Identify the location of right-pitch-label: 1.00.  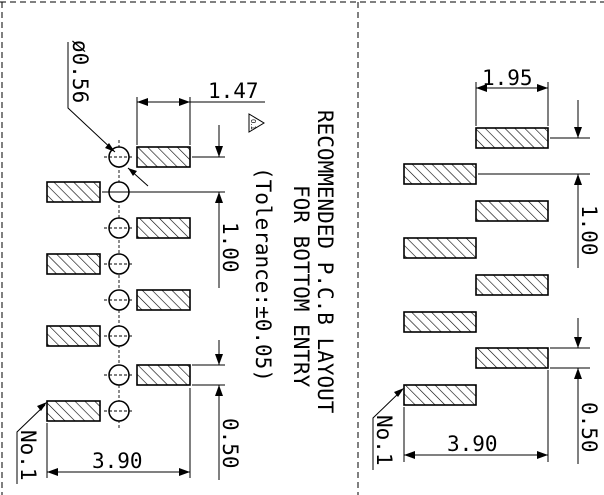
(589, 230).